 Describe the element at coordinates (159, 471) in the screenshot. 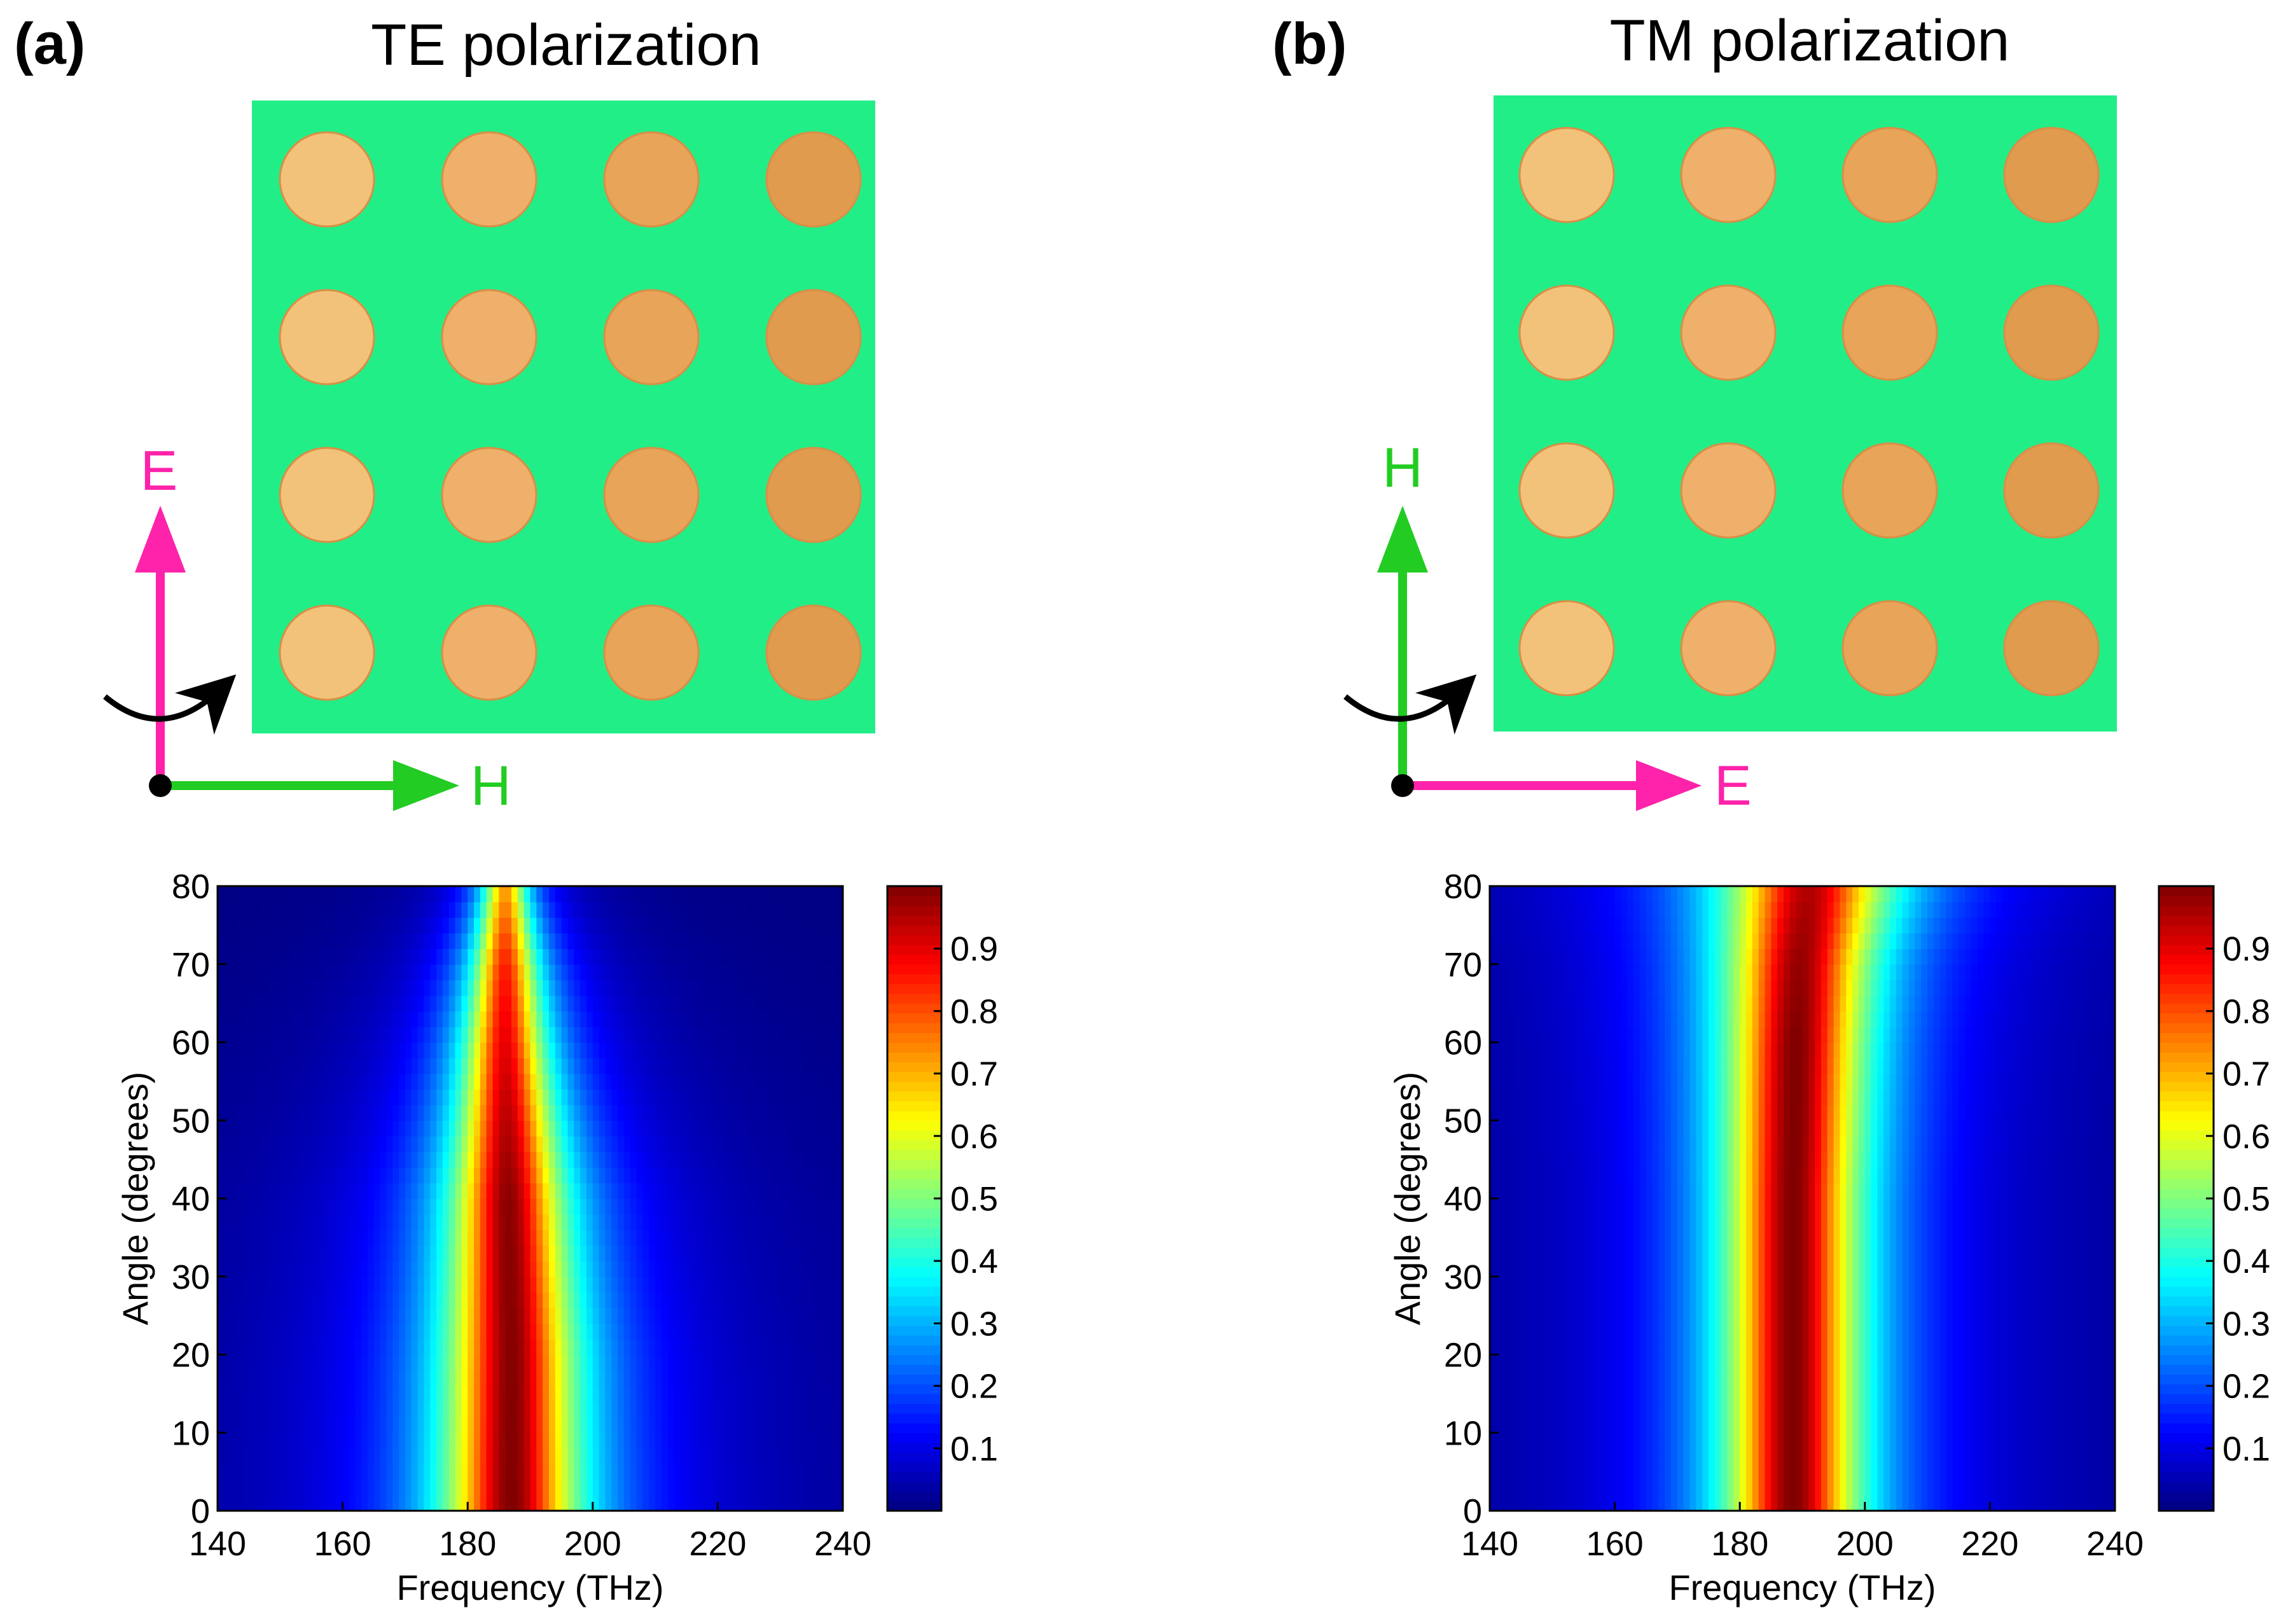

I see `vertical-vector-label: E` at that location.